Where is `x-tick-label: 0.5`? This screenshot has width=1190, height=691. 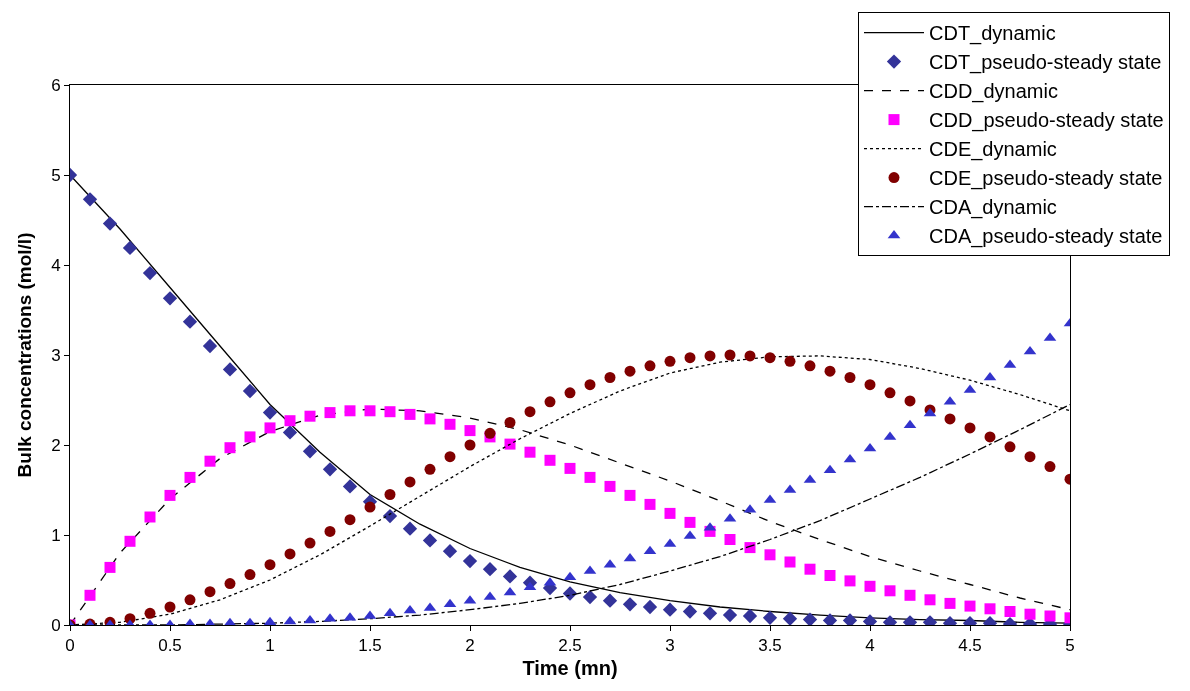 x-tick-label: 0.5 is located at coordinates (170, 646).